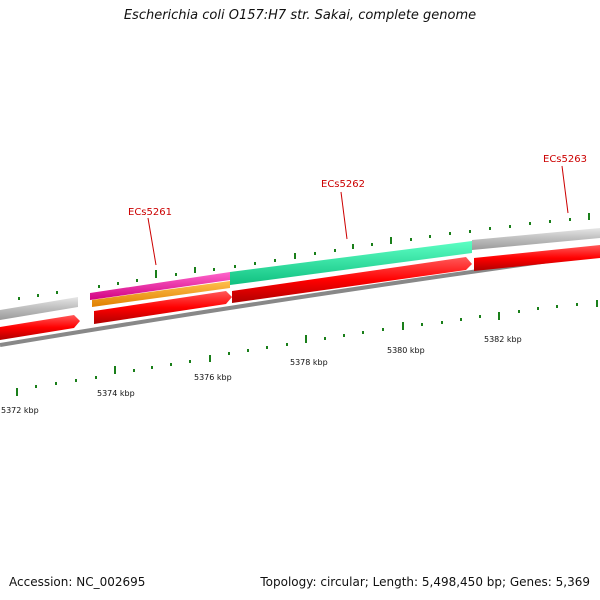 The height and width of the screenshot is (600, 600). I want to click on rna-track, so click(160, 286).